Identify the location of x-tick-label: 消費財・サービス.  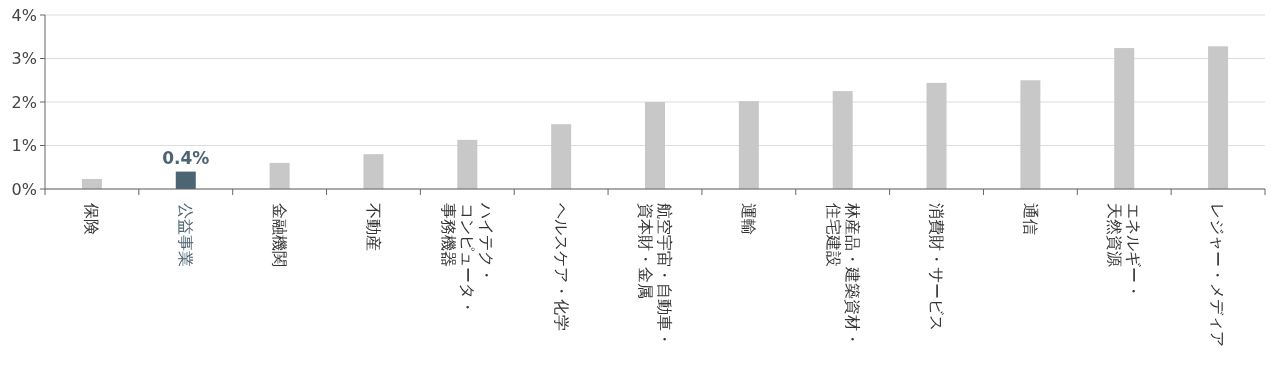
(936, 267).